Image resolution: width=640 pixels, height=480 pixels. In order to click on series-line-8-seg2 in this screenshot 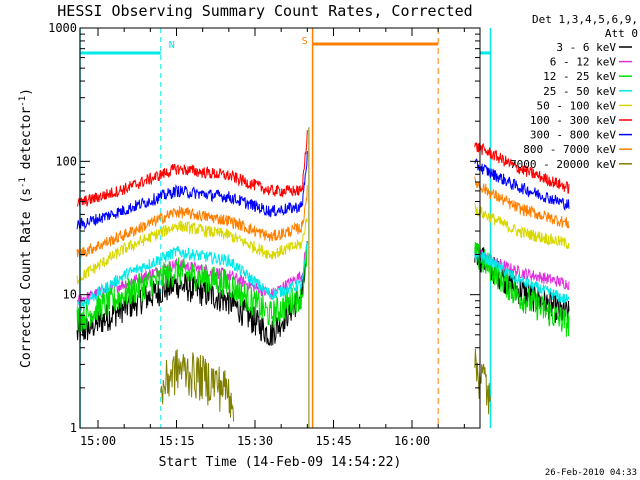, I will do `click(522, 202)`.